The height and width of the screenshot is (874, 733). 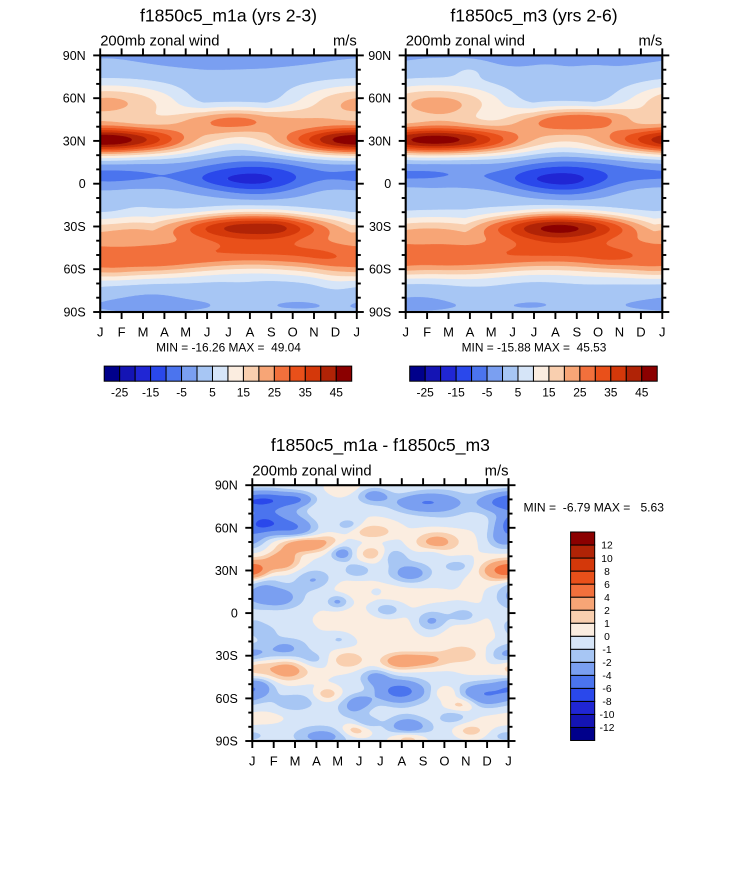 I want to click on svg-text: MIN = -15.88 MAX = 45.53, so click(x=534, y=348).